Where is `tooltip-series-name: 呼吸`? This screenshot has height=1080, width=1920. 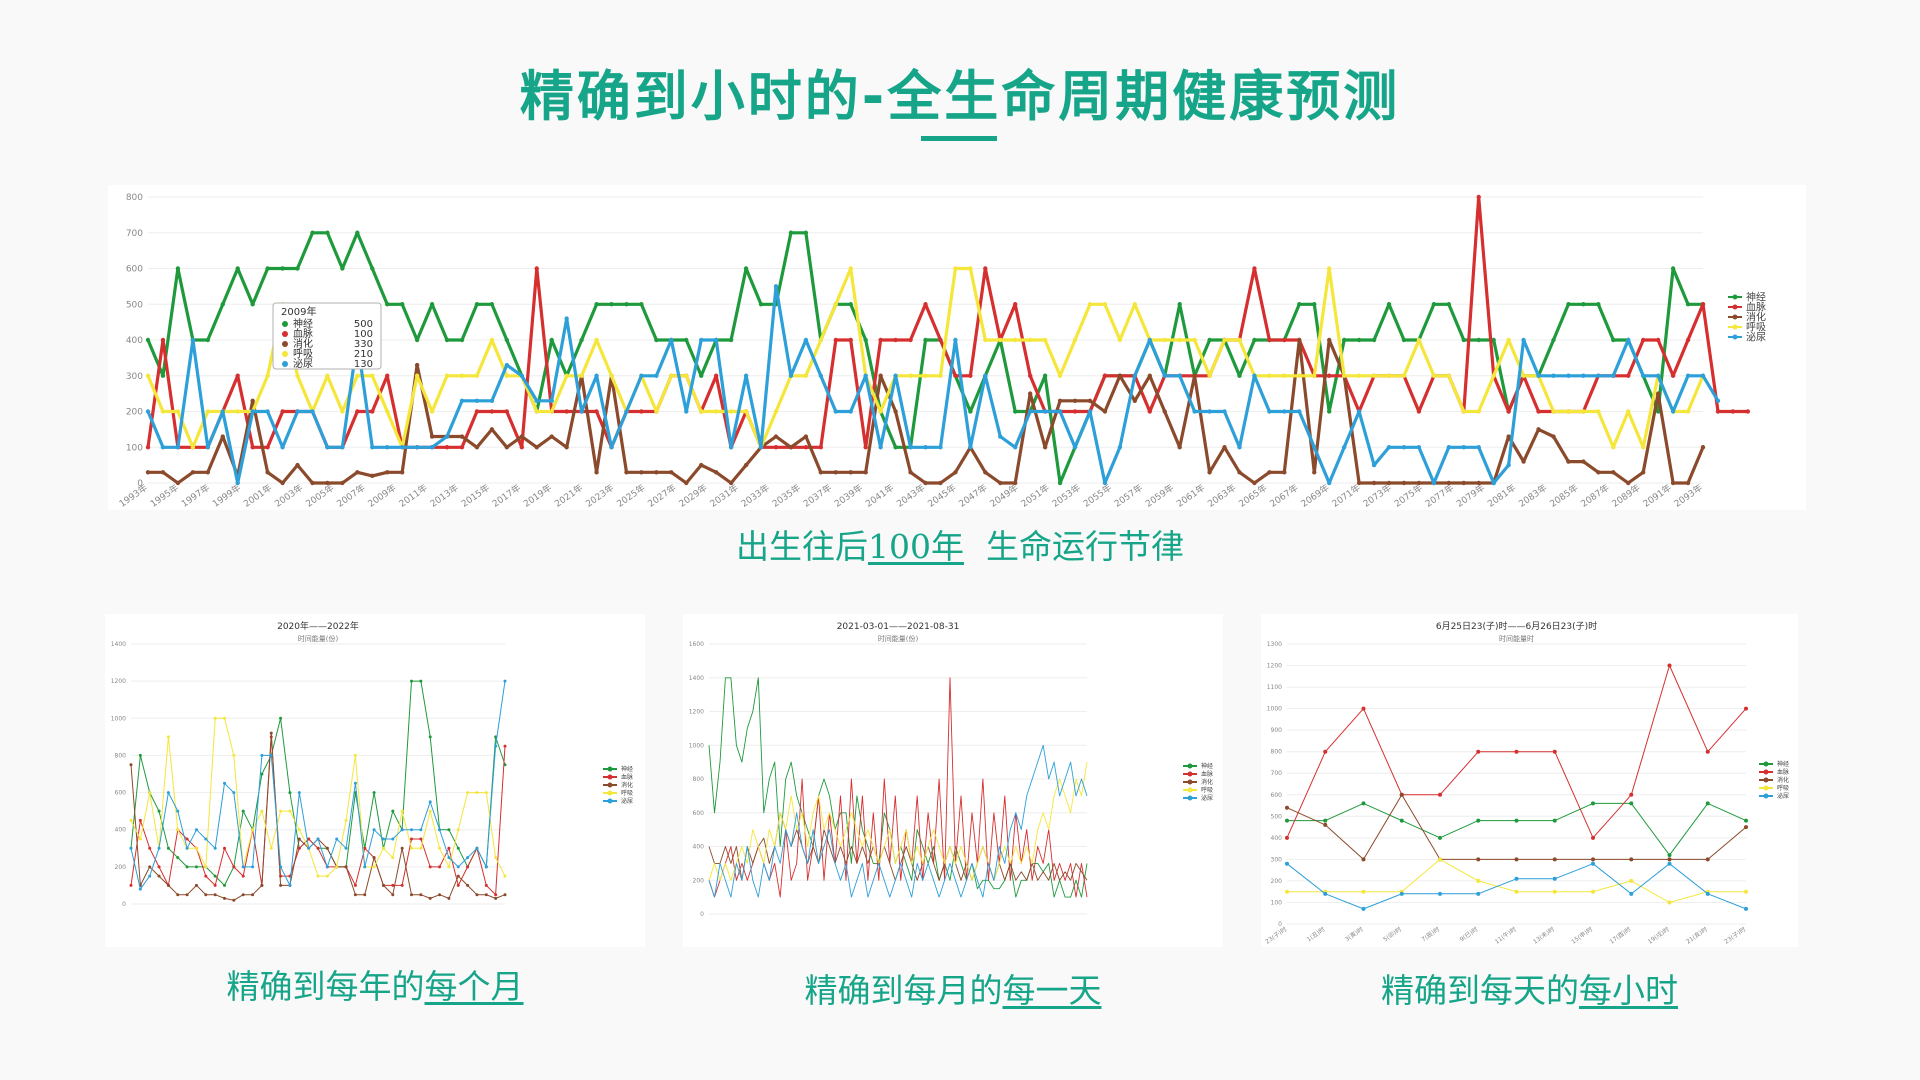
tooltip-series-name: 呼吸 is located at coordinates (303, 354).